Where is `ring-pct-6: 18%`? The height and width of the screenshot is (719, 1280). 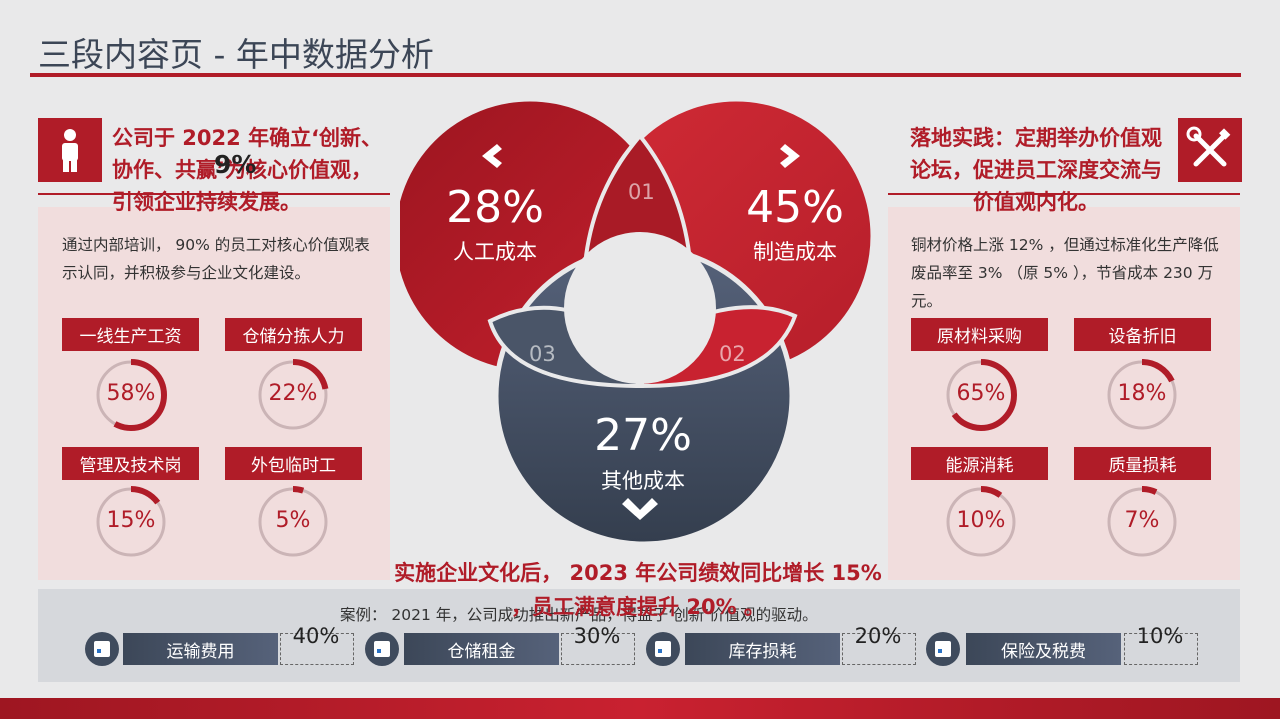 ring-pct-6: 18% is located at coordinates (1142, 393).